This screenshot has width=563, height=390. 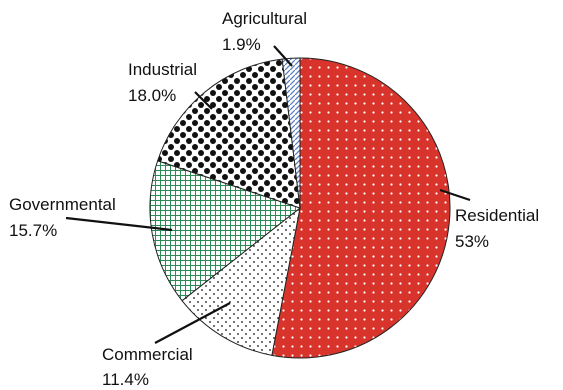 I want to click on leader-line-commercial, so click(x=192, y=323).